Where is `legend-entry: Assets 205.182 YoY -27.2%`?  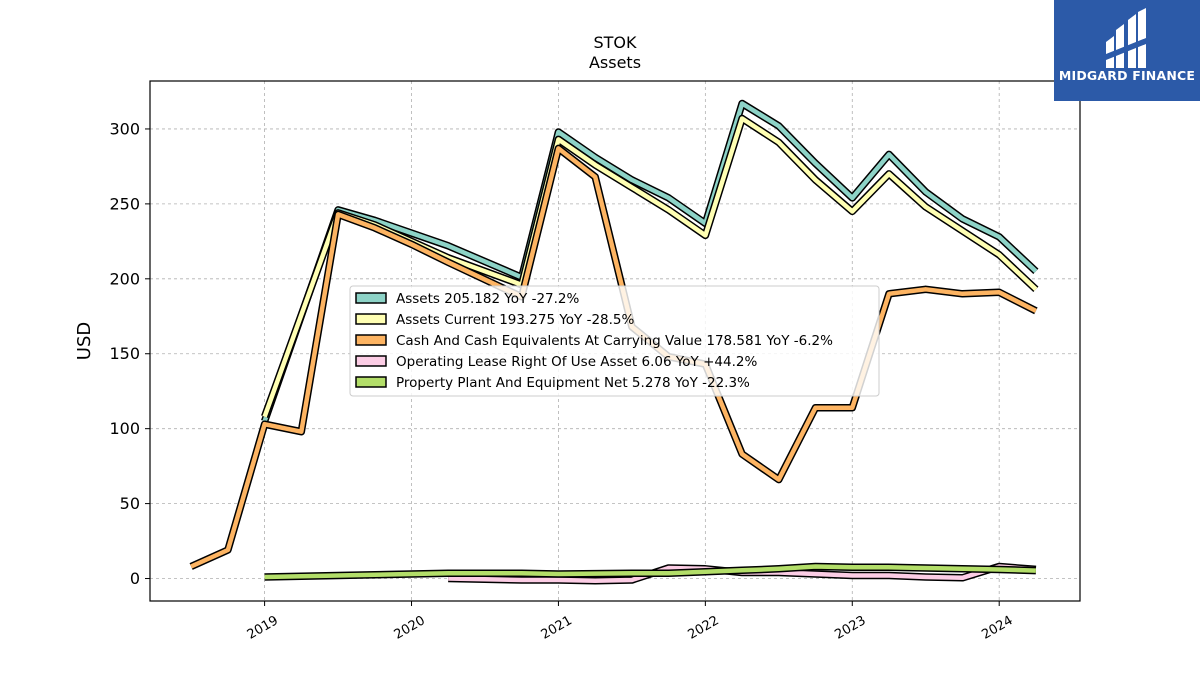
legend-entry: Assets 205.182 YoY -27.2% is located at coordinates (488, 299).